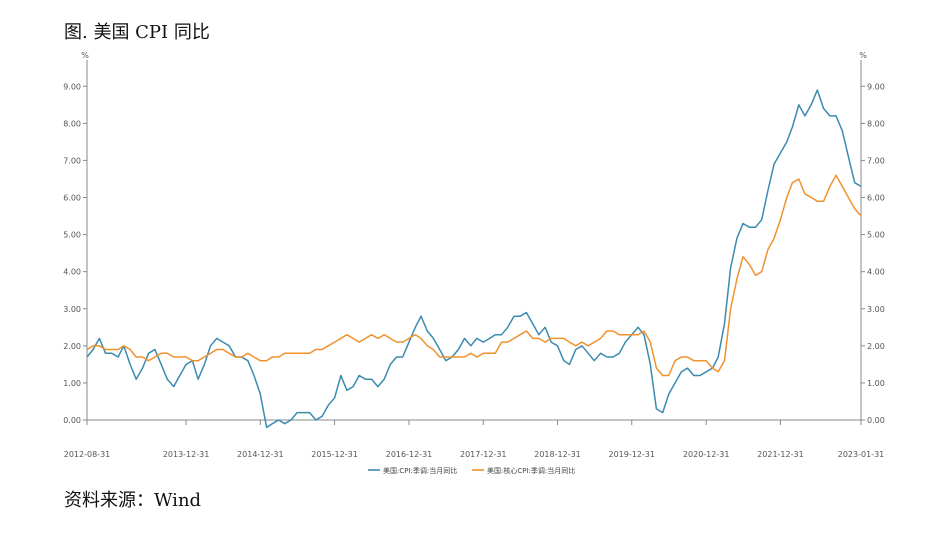 This screenshot has height=535, width=941. What do you see at coordinates (876, 420) in the screenshot?
I see `y-tick-label-right: 0.00` at bounding box center [876, 420].